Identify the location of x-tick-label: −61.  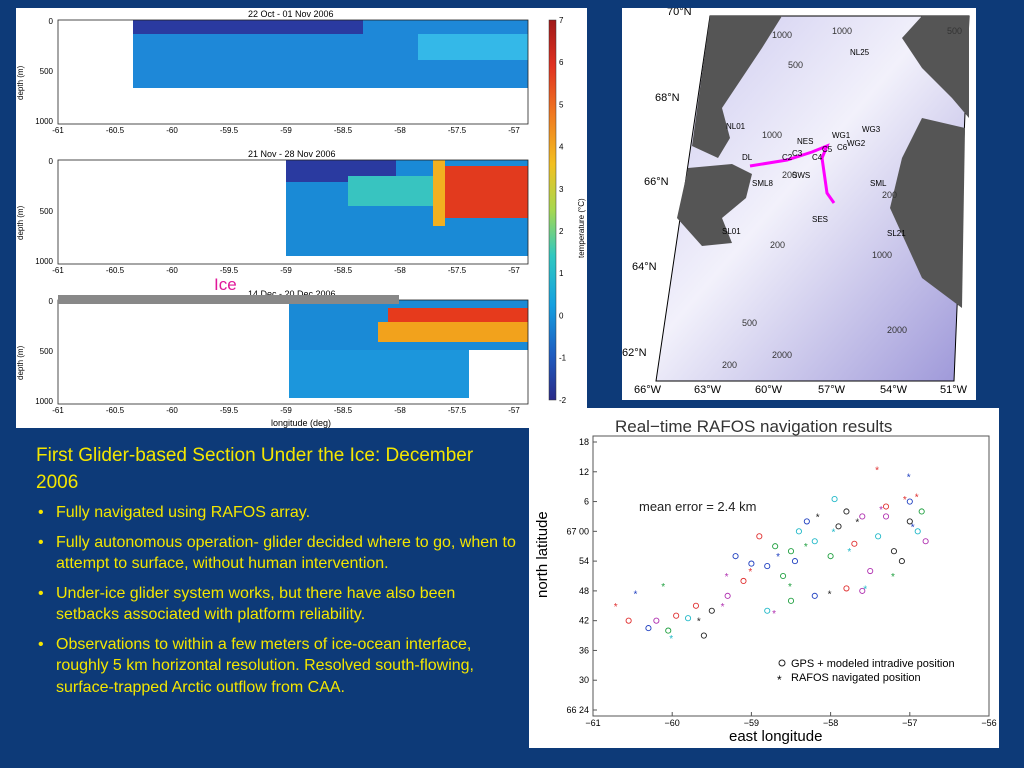
(592, 723).